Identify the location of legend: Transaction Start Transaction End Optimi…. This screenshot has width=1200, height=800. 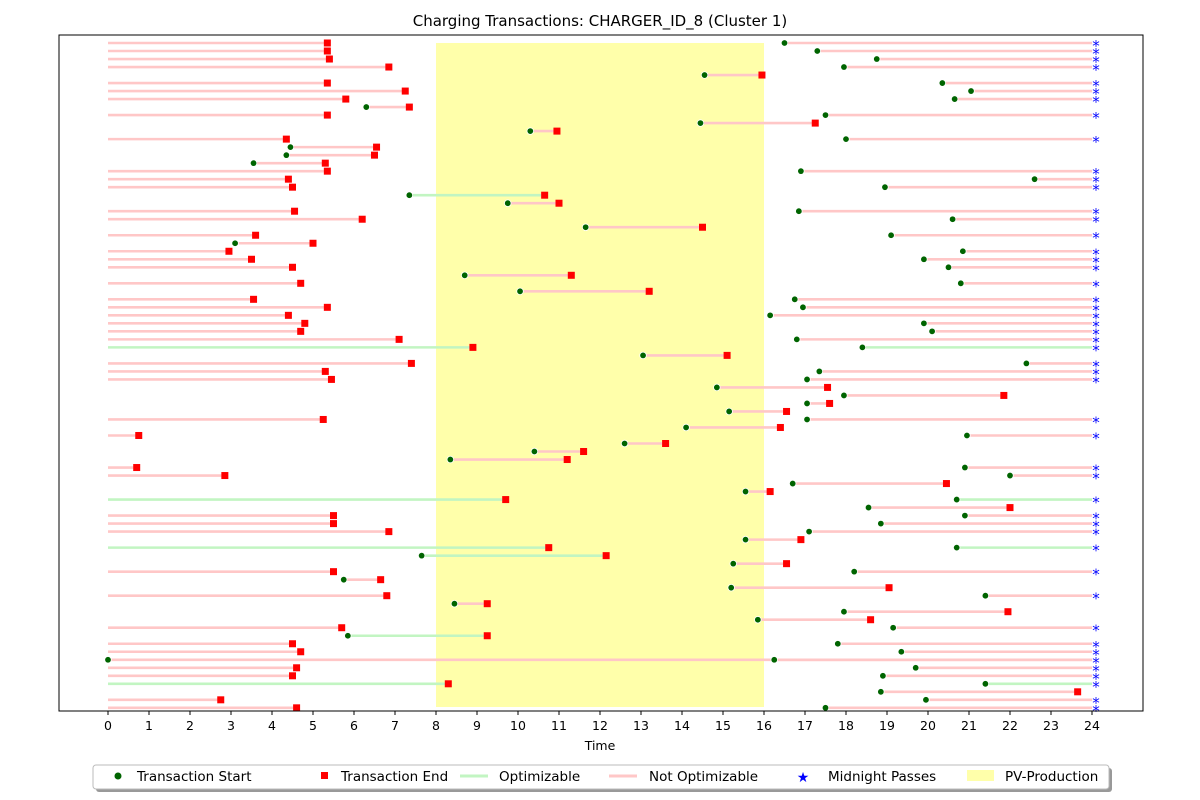
(602, 778).